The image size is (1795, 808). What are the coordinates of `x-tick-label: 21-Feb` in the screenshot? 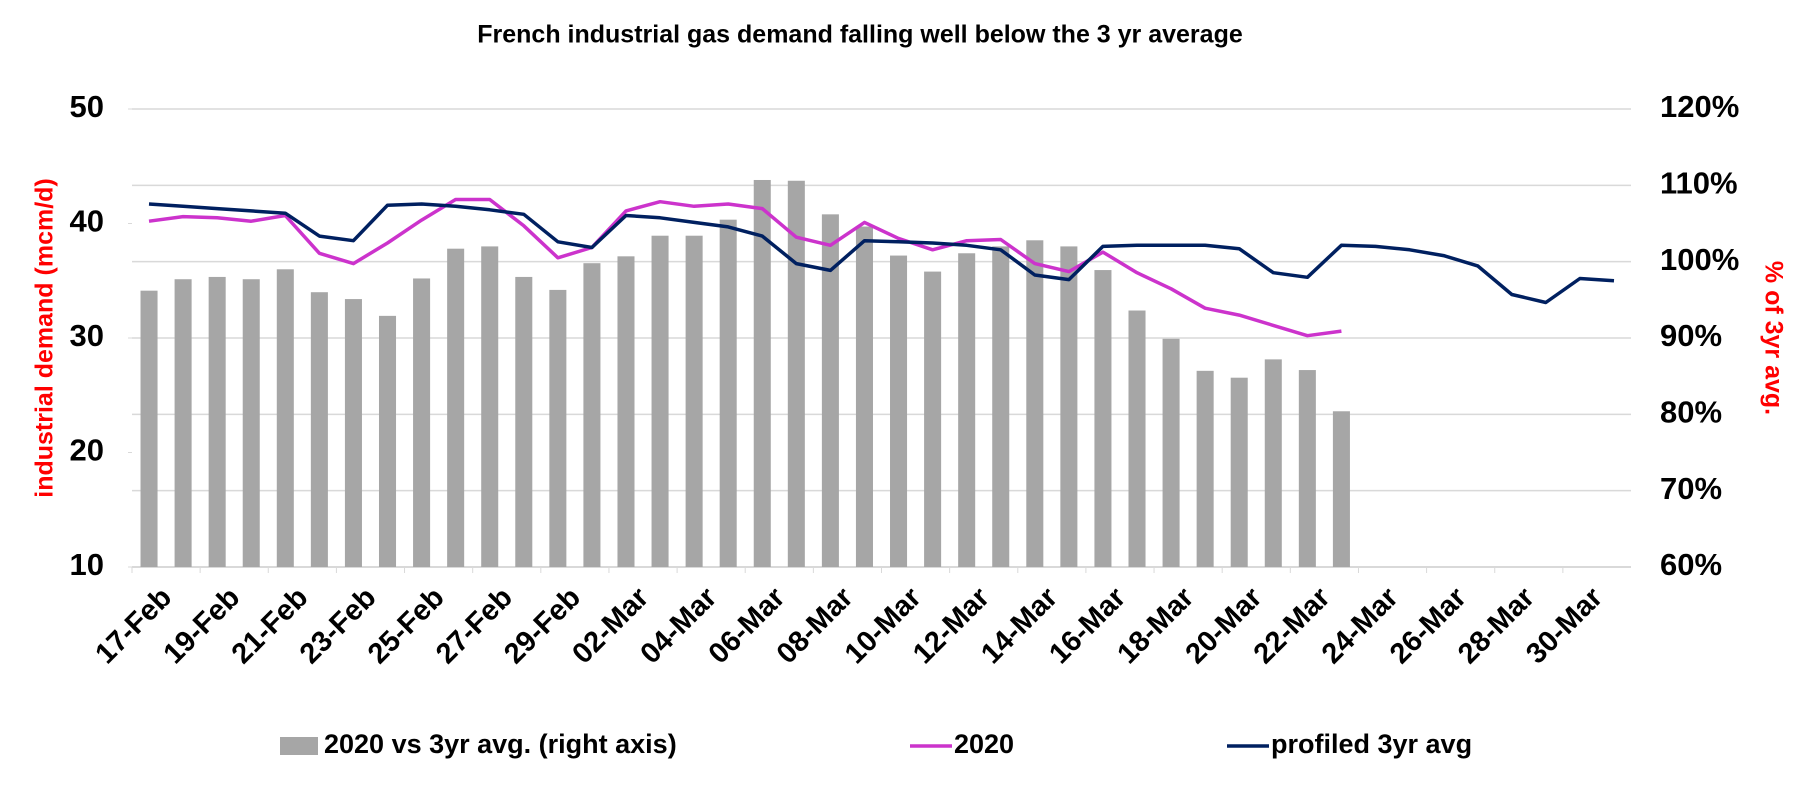 It's located at (270, 625).